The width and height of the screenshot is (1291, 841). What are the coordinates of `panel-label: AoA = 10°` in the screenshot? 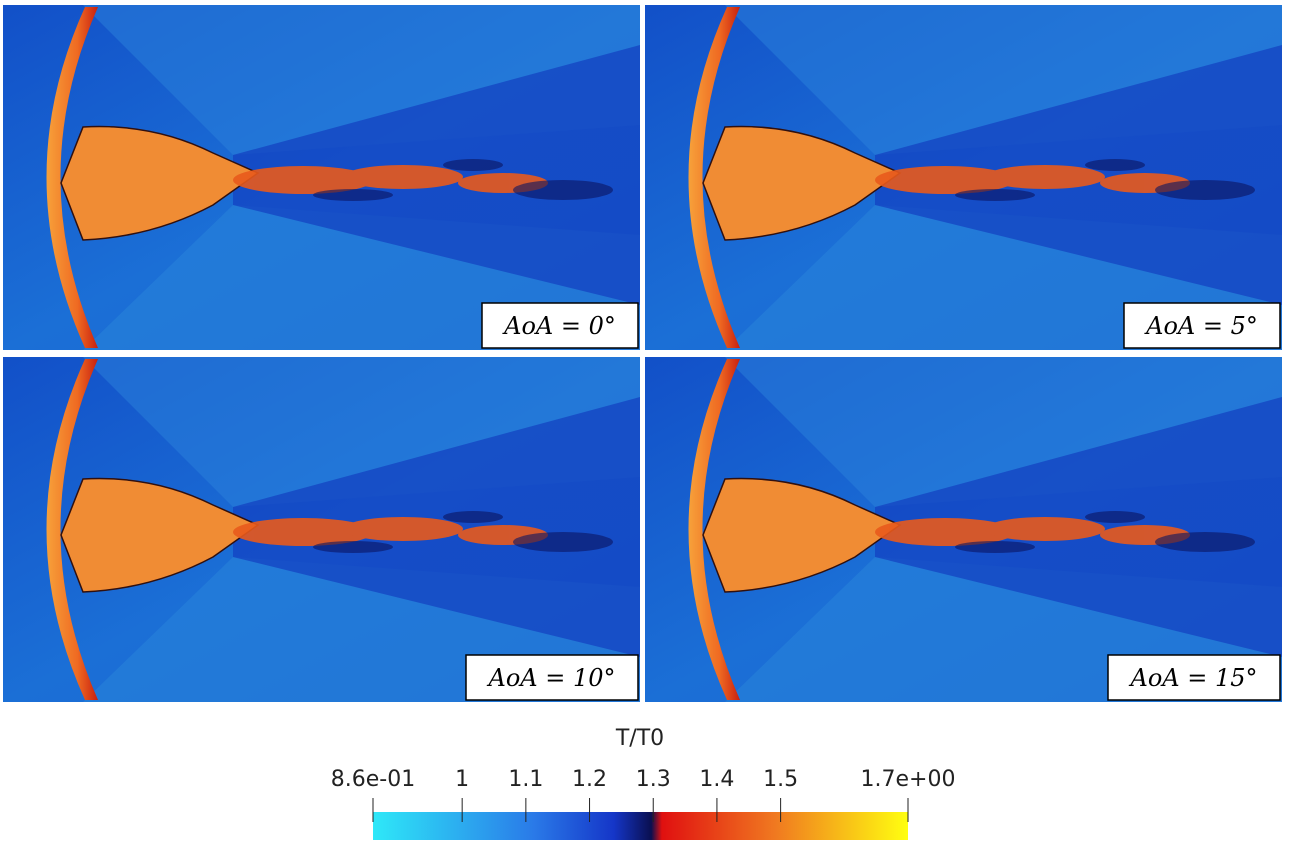 It's located at (550, 678).